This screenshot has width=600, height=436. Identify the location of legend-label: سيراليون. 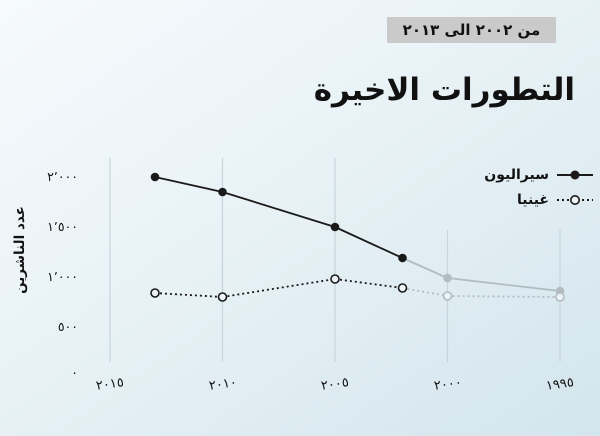
(516, 175).